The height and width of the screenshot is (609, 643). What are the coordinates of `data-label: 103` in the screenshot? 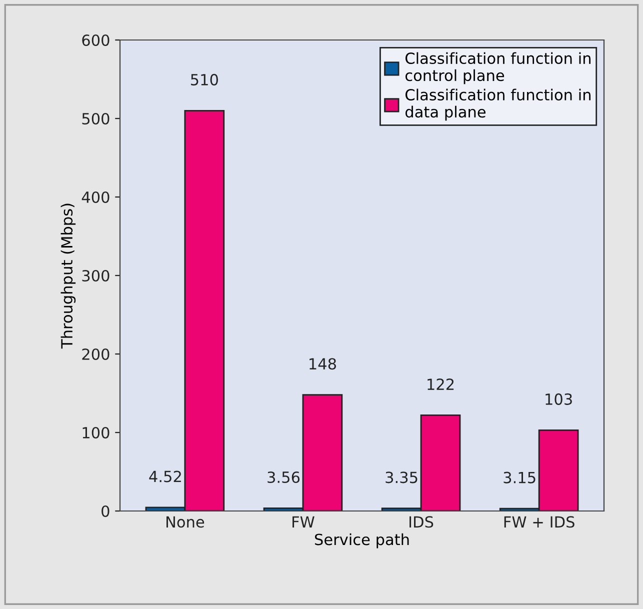 It's located at (559, 399).